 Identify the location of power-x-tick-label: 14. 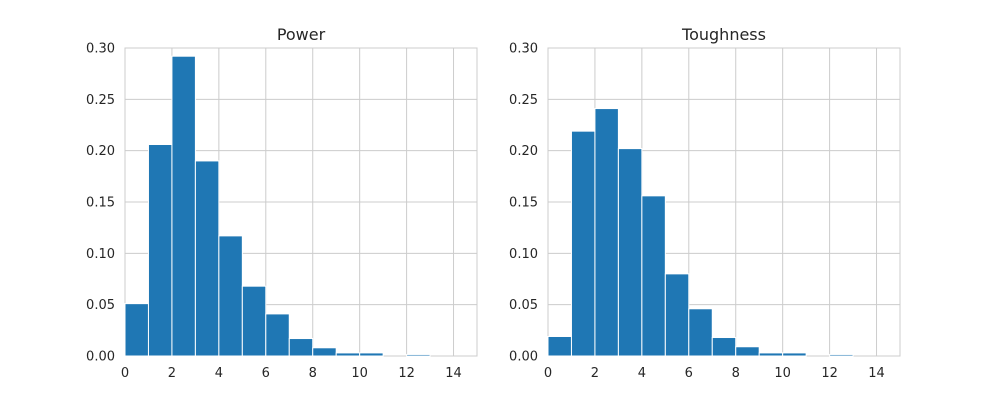
(453, 373).